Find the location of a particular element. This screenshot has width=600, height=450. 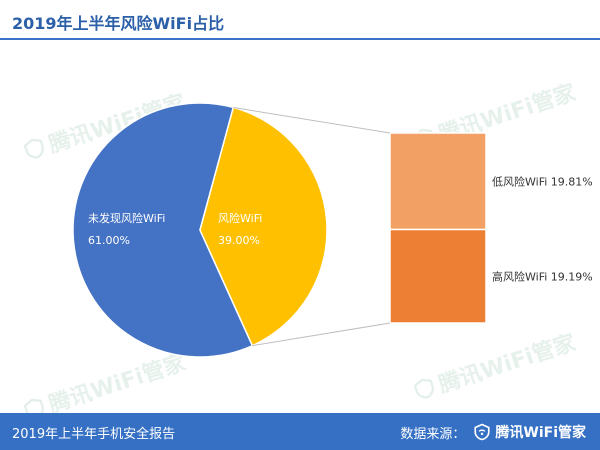

data-source: 数据来源： 腾讯WiFi管家 is located at coordinates (493, 432).